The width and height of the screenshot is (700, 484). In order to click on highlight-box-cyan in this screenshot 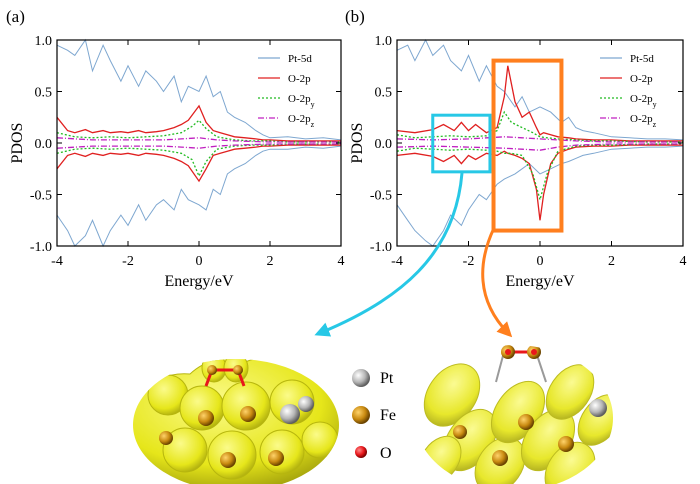, I will do `click(461, 143)`.